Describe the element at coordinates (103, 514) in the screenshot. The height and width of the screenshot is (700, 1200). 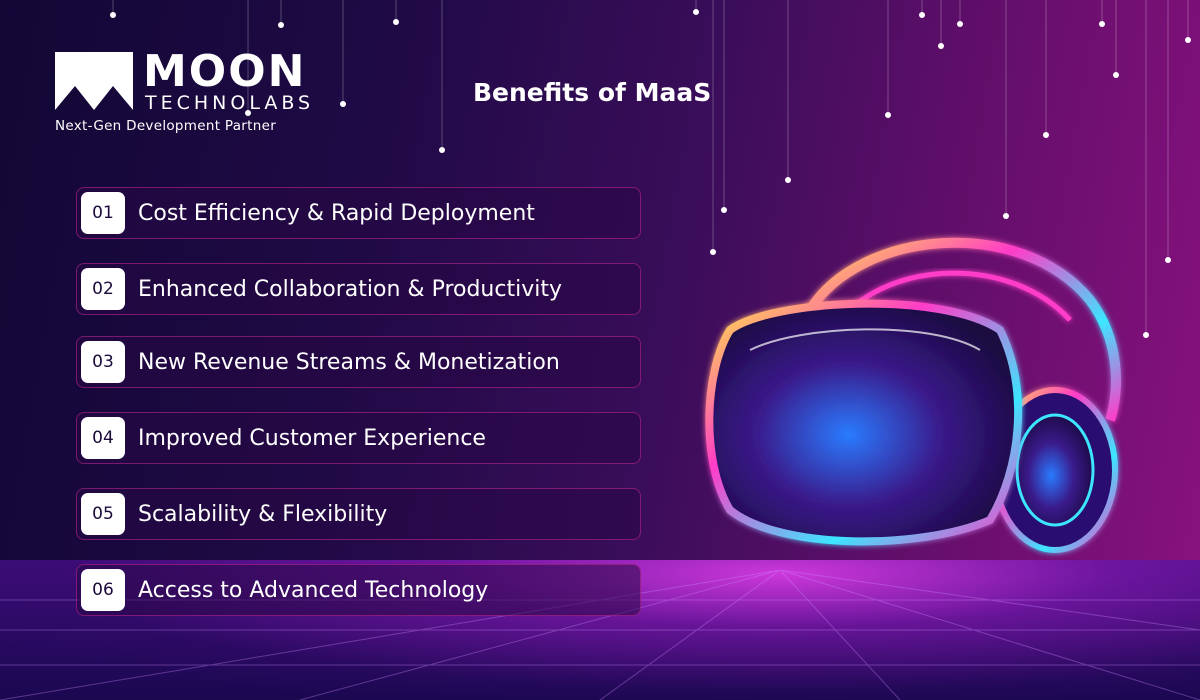
I see `item-number: 05` at that location.